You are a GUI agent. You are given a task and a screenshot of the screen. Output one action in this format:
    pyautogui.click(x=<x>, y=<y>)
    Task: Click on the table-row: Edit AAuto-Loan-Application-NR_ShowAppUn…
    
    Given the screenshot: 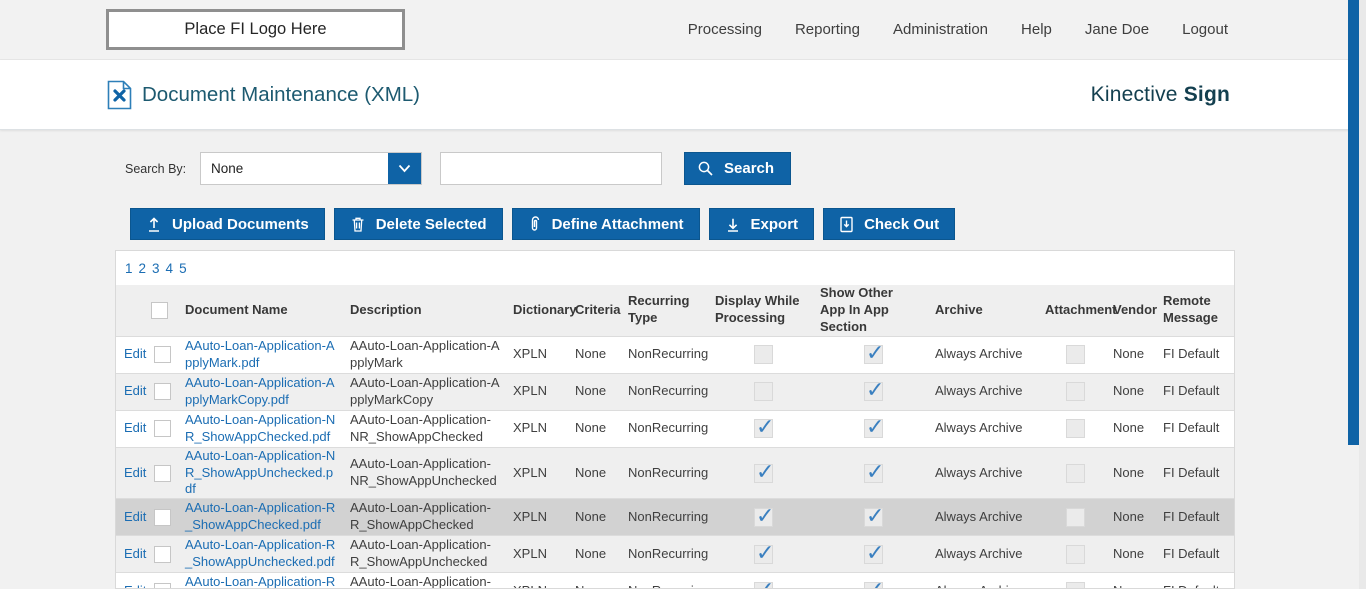 What is the action you would take?
    pyautogui.click(x=675, y=472)
    